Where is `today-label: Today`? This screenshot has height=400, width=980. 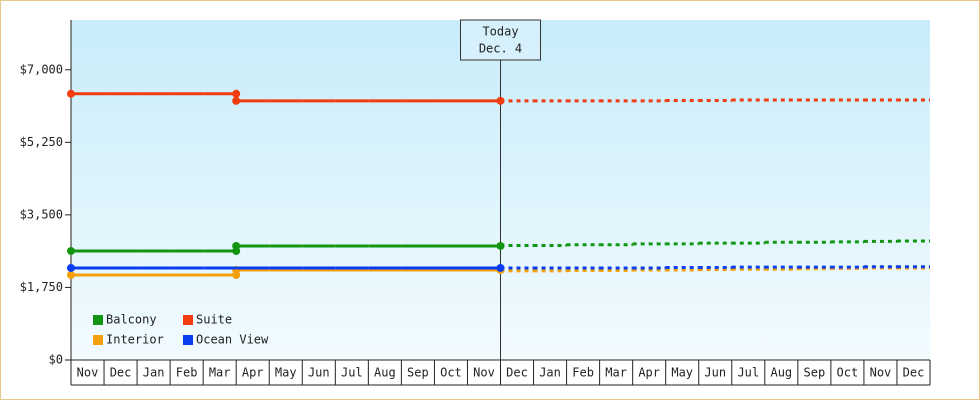 today-label: Today is located at coordinates (500, 32).